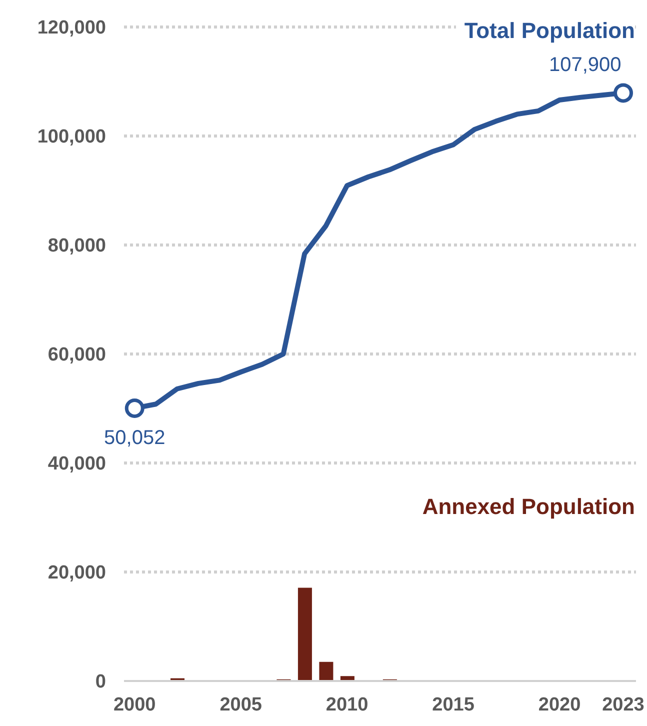 The image size is (647, 726). I want to click on x-tick-label: 2005, so click(241, 705).